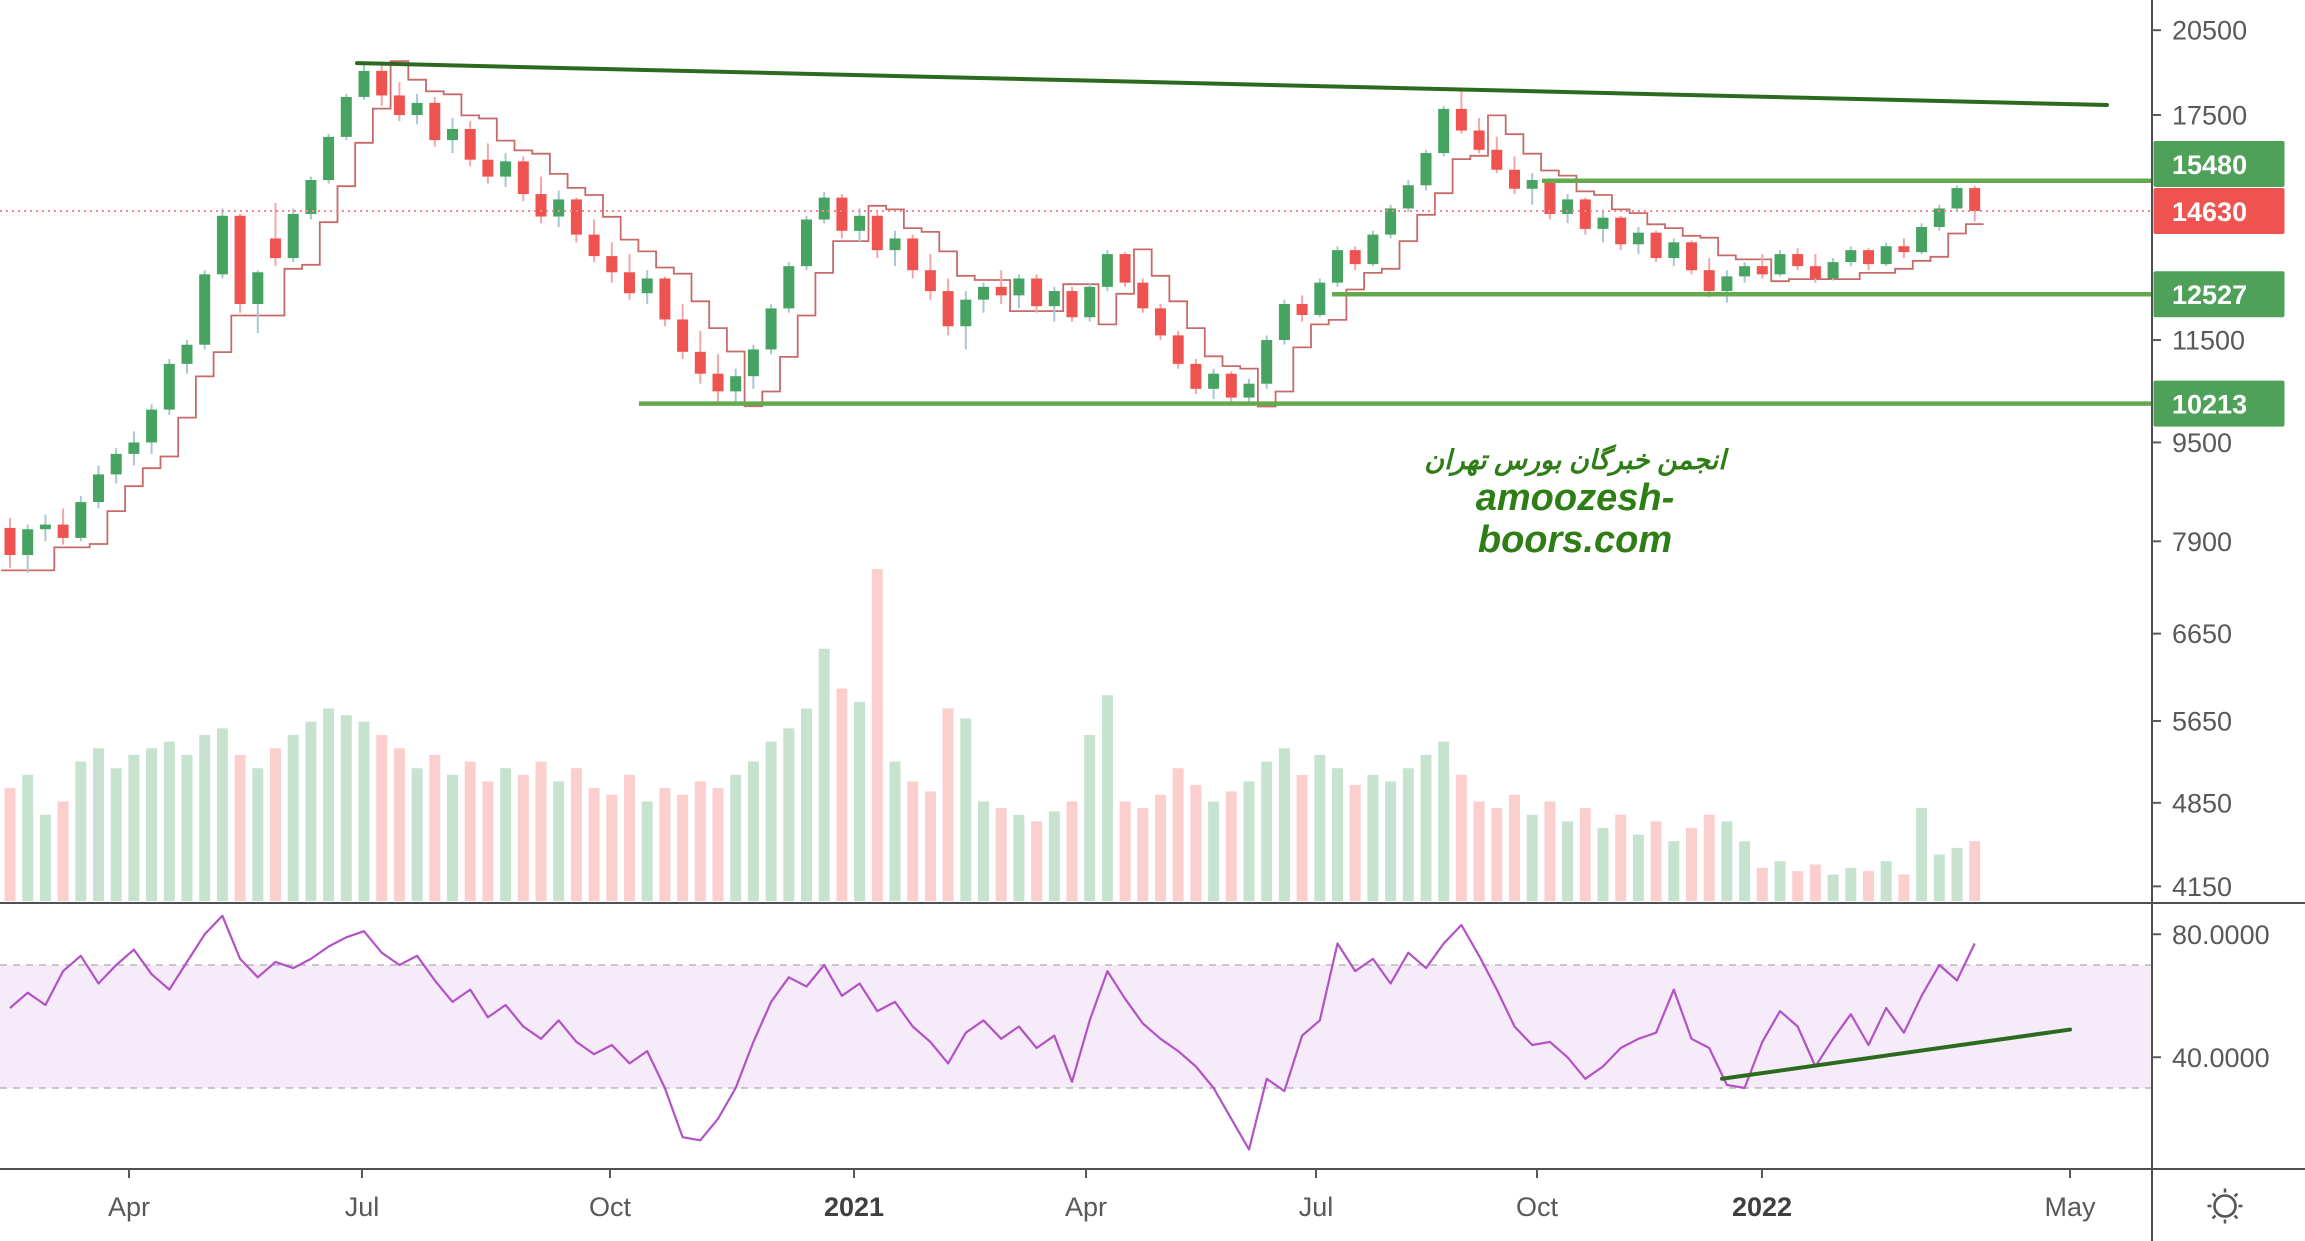 This screenshot has width=2305, height=1241. Describe the element at coordinates (2229, 584) in the screenshot. I see `price-axis` at that location.